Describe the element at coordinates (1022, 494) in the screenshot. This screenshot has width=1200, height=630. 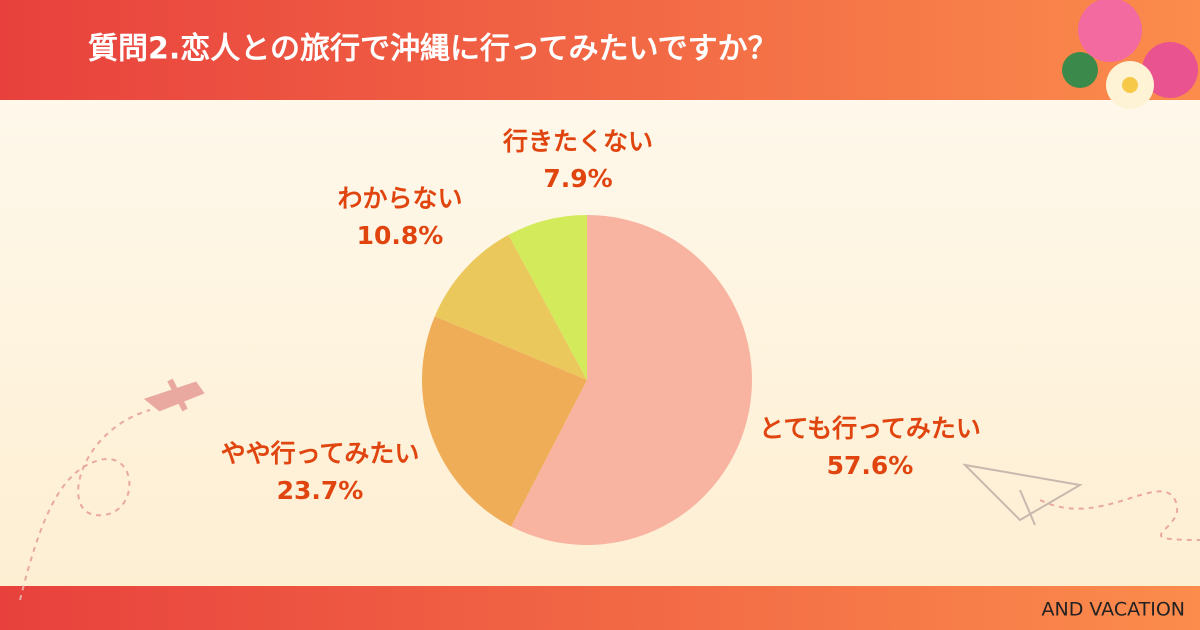
I see `paper-plane-icon` at that location.